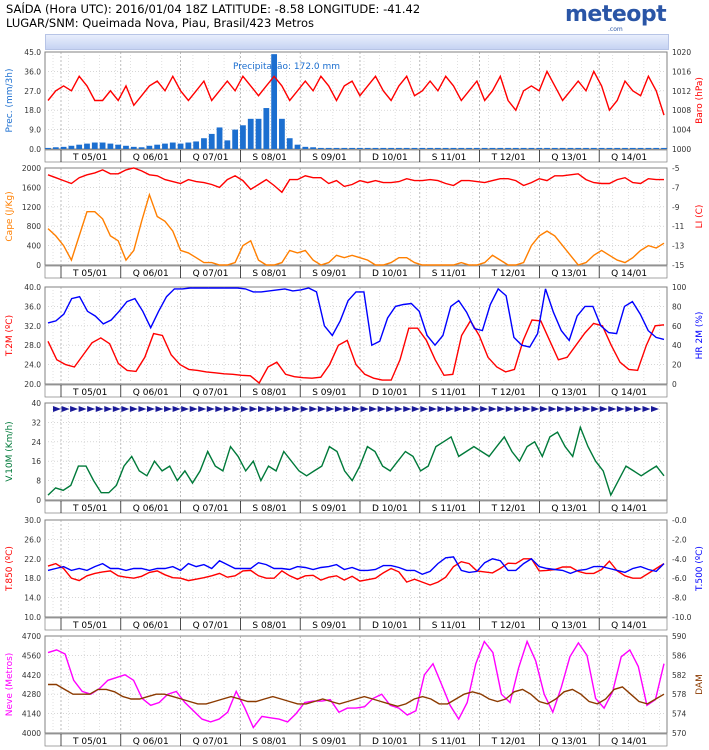 This screenshot has width=709, height=750. I want to click on x-tick-label: T 12/01, so click(508, 509).